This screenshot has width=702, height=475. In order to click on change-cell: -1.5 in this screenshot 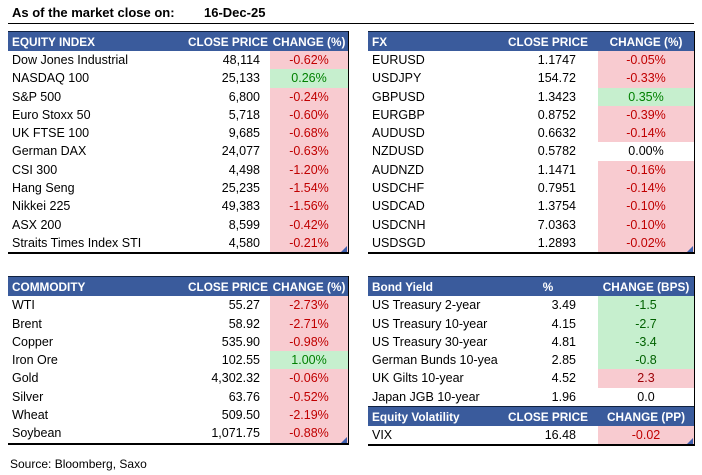, I will do `click(646, 305)`.